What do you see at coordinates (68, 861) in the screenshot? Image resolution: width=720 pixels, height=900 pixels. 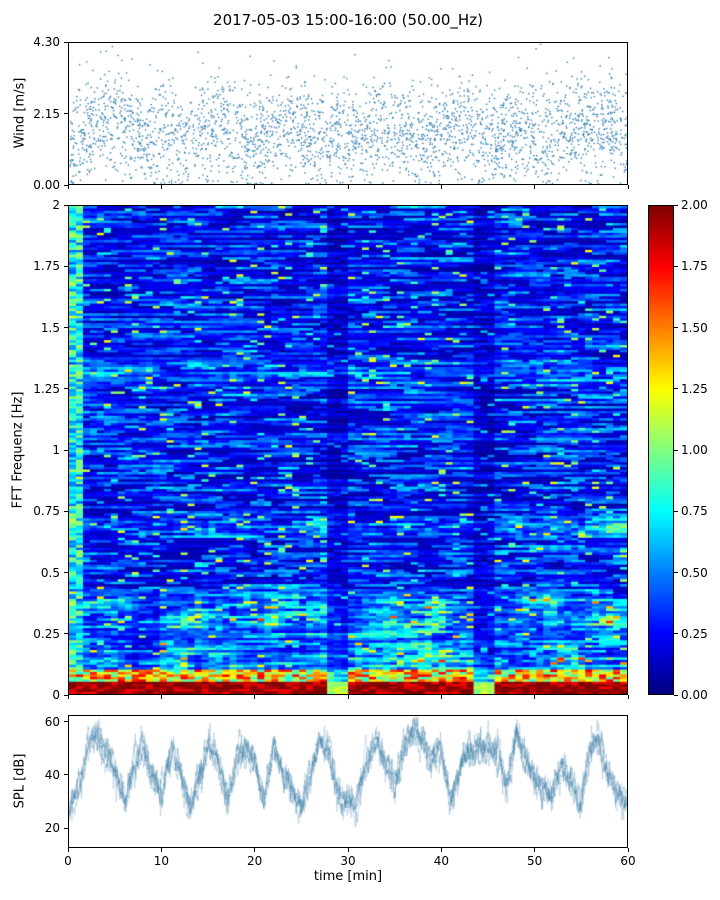 I see `x-tick-label: 0` at bounding box center [68, 861].